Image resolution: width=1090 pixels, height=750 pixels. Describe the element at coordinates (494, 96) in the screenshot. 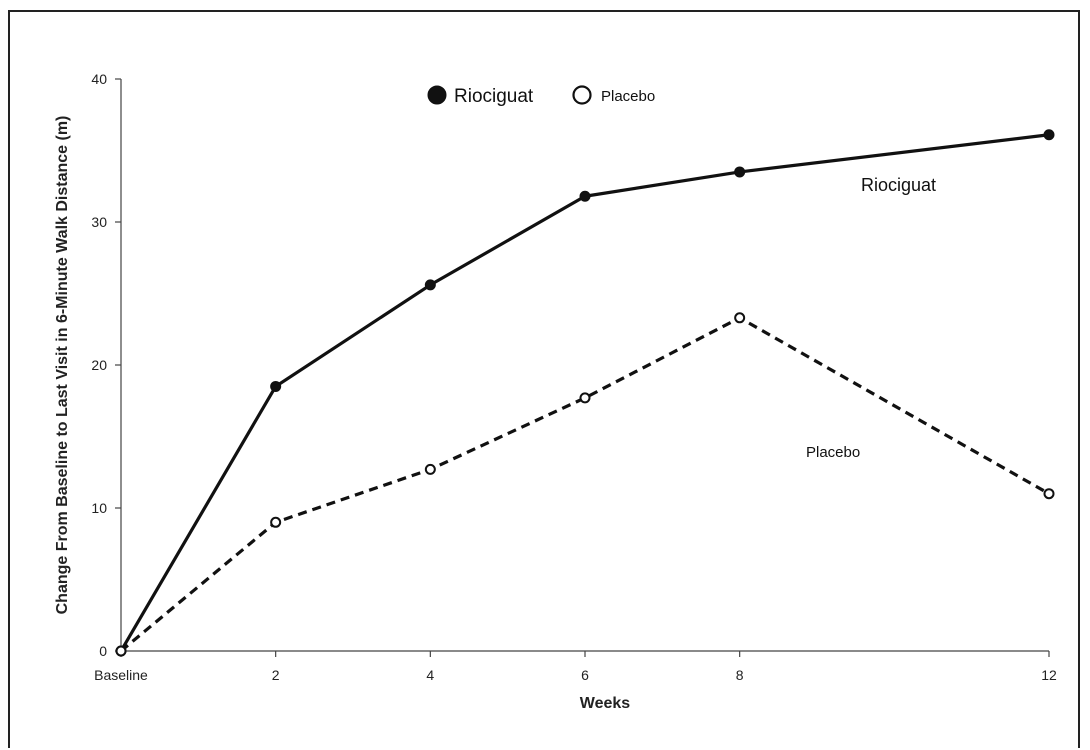

I see `legend-label-riociguat: Riociguat` at that location.